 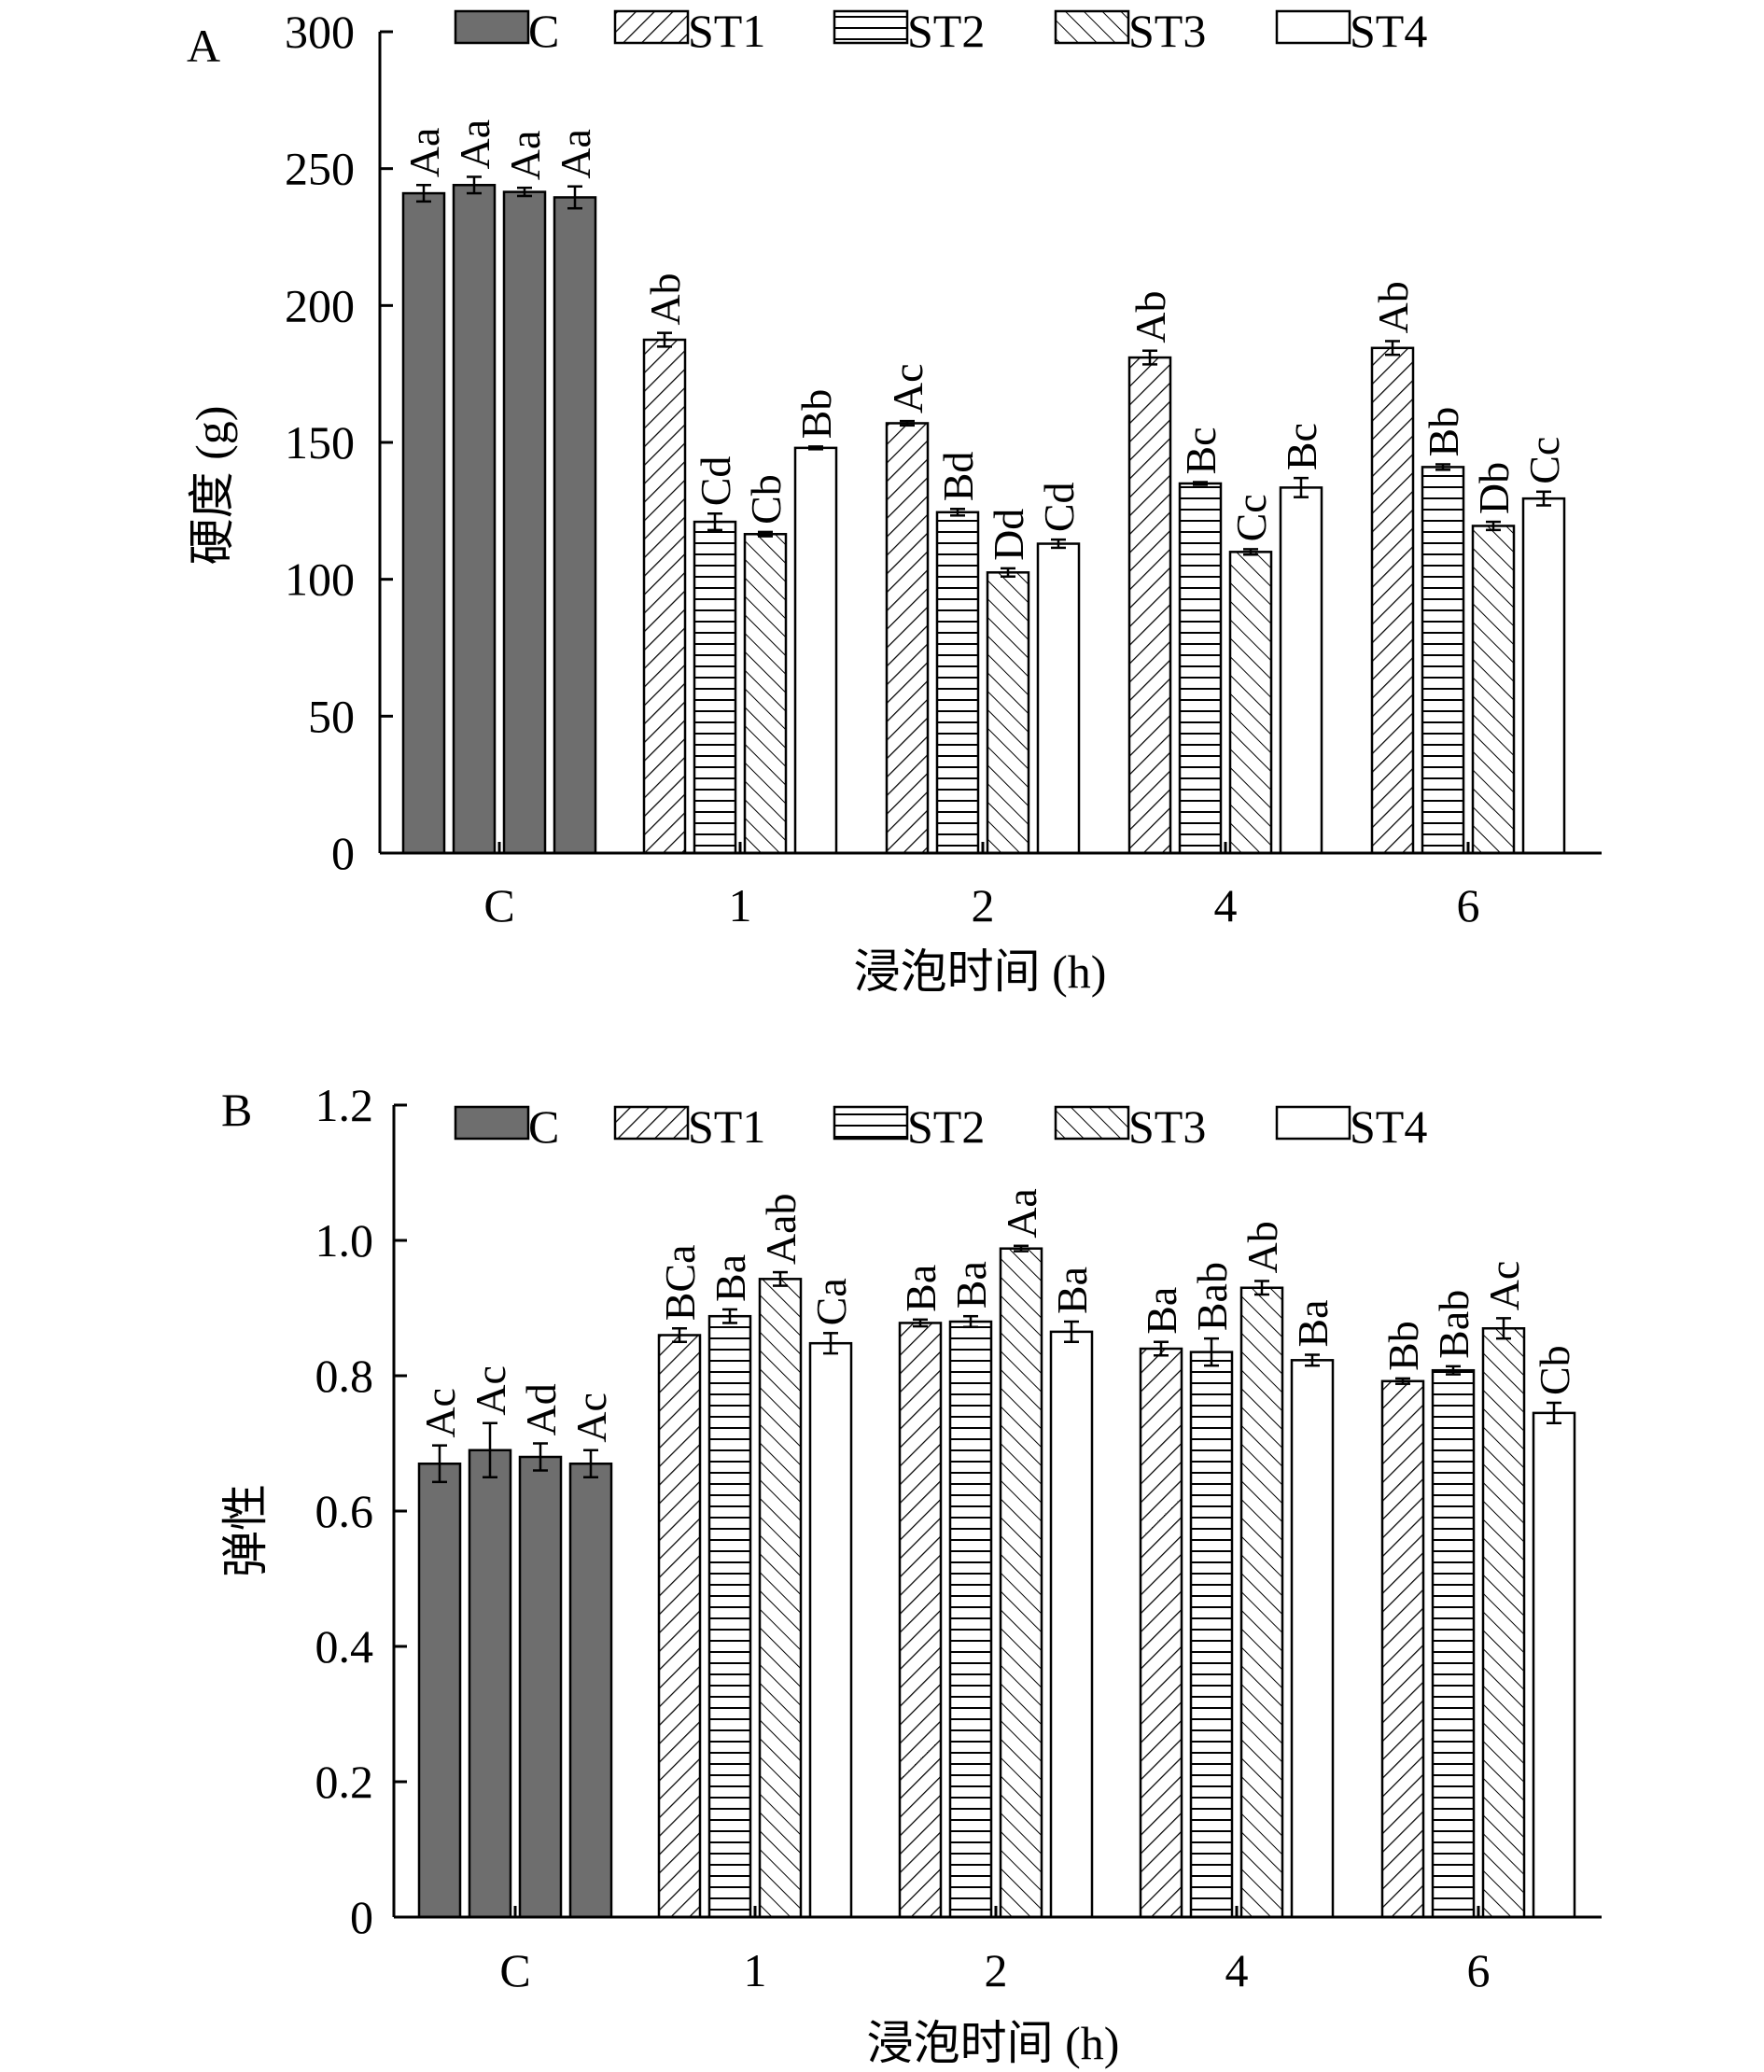 What do you see at coordinates (831, 1301) in the screenshot?
I see `significance-label: Ca` at bounding box center [831, 1301].